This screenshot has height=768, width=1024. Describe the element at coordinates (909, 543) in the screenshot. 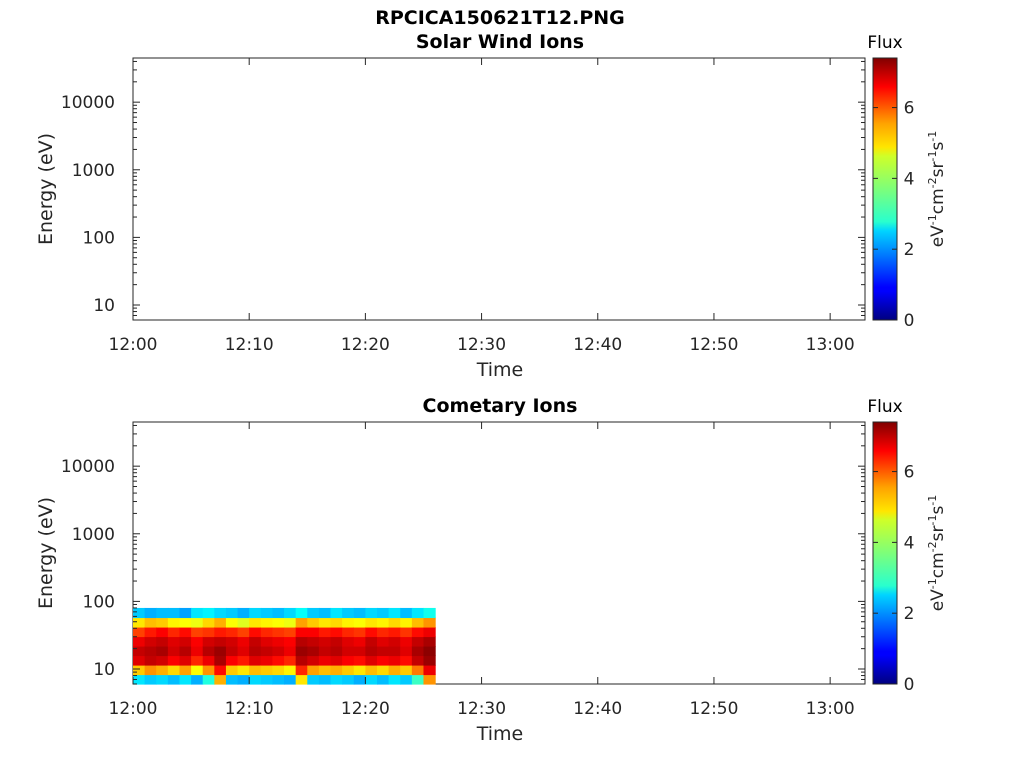

I see `colorbar-tick-label: 4` at that location.